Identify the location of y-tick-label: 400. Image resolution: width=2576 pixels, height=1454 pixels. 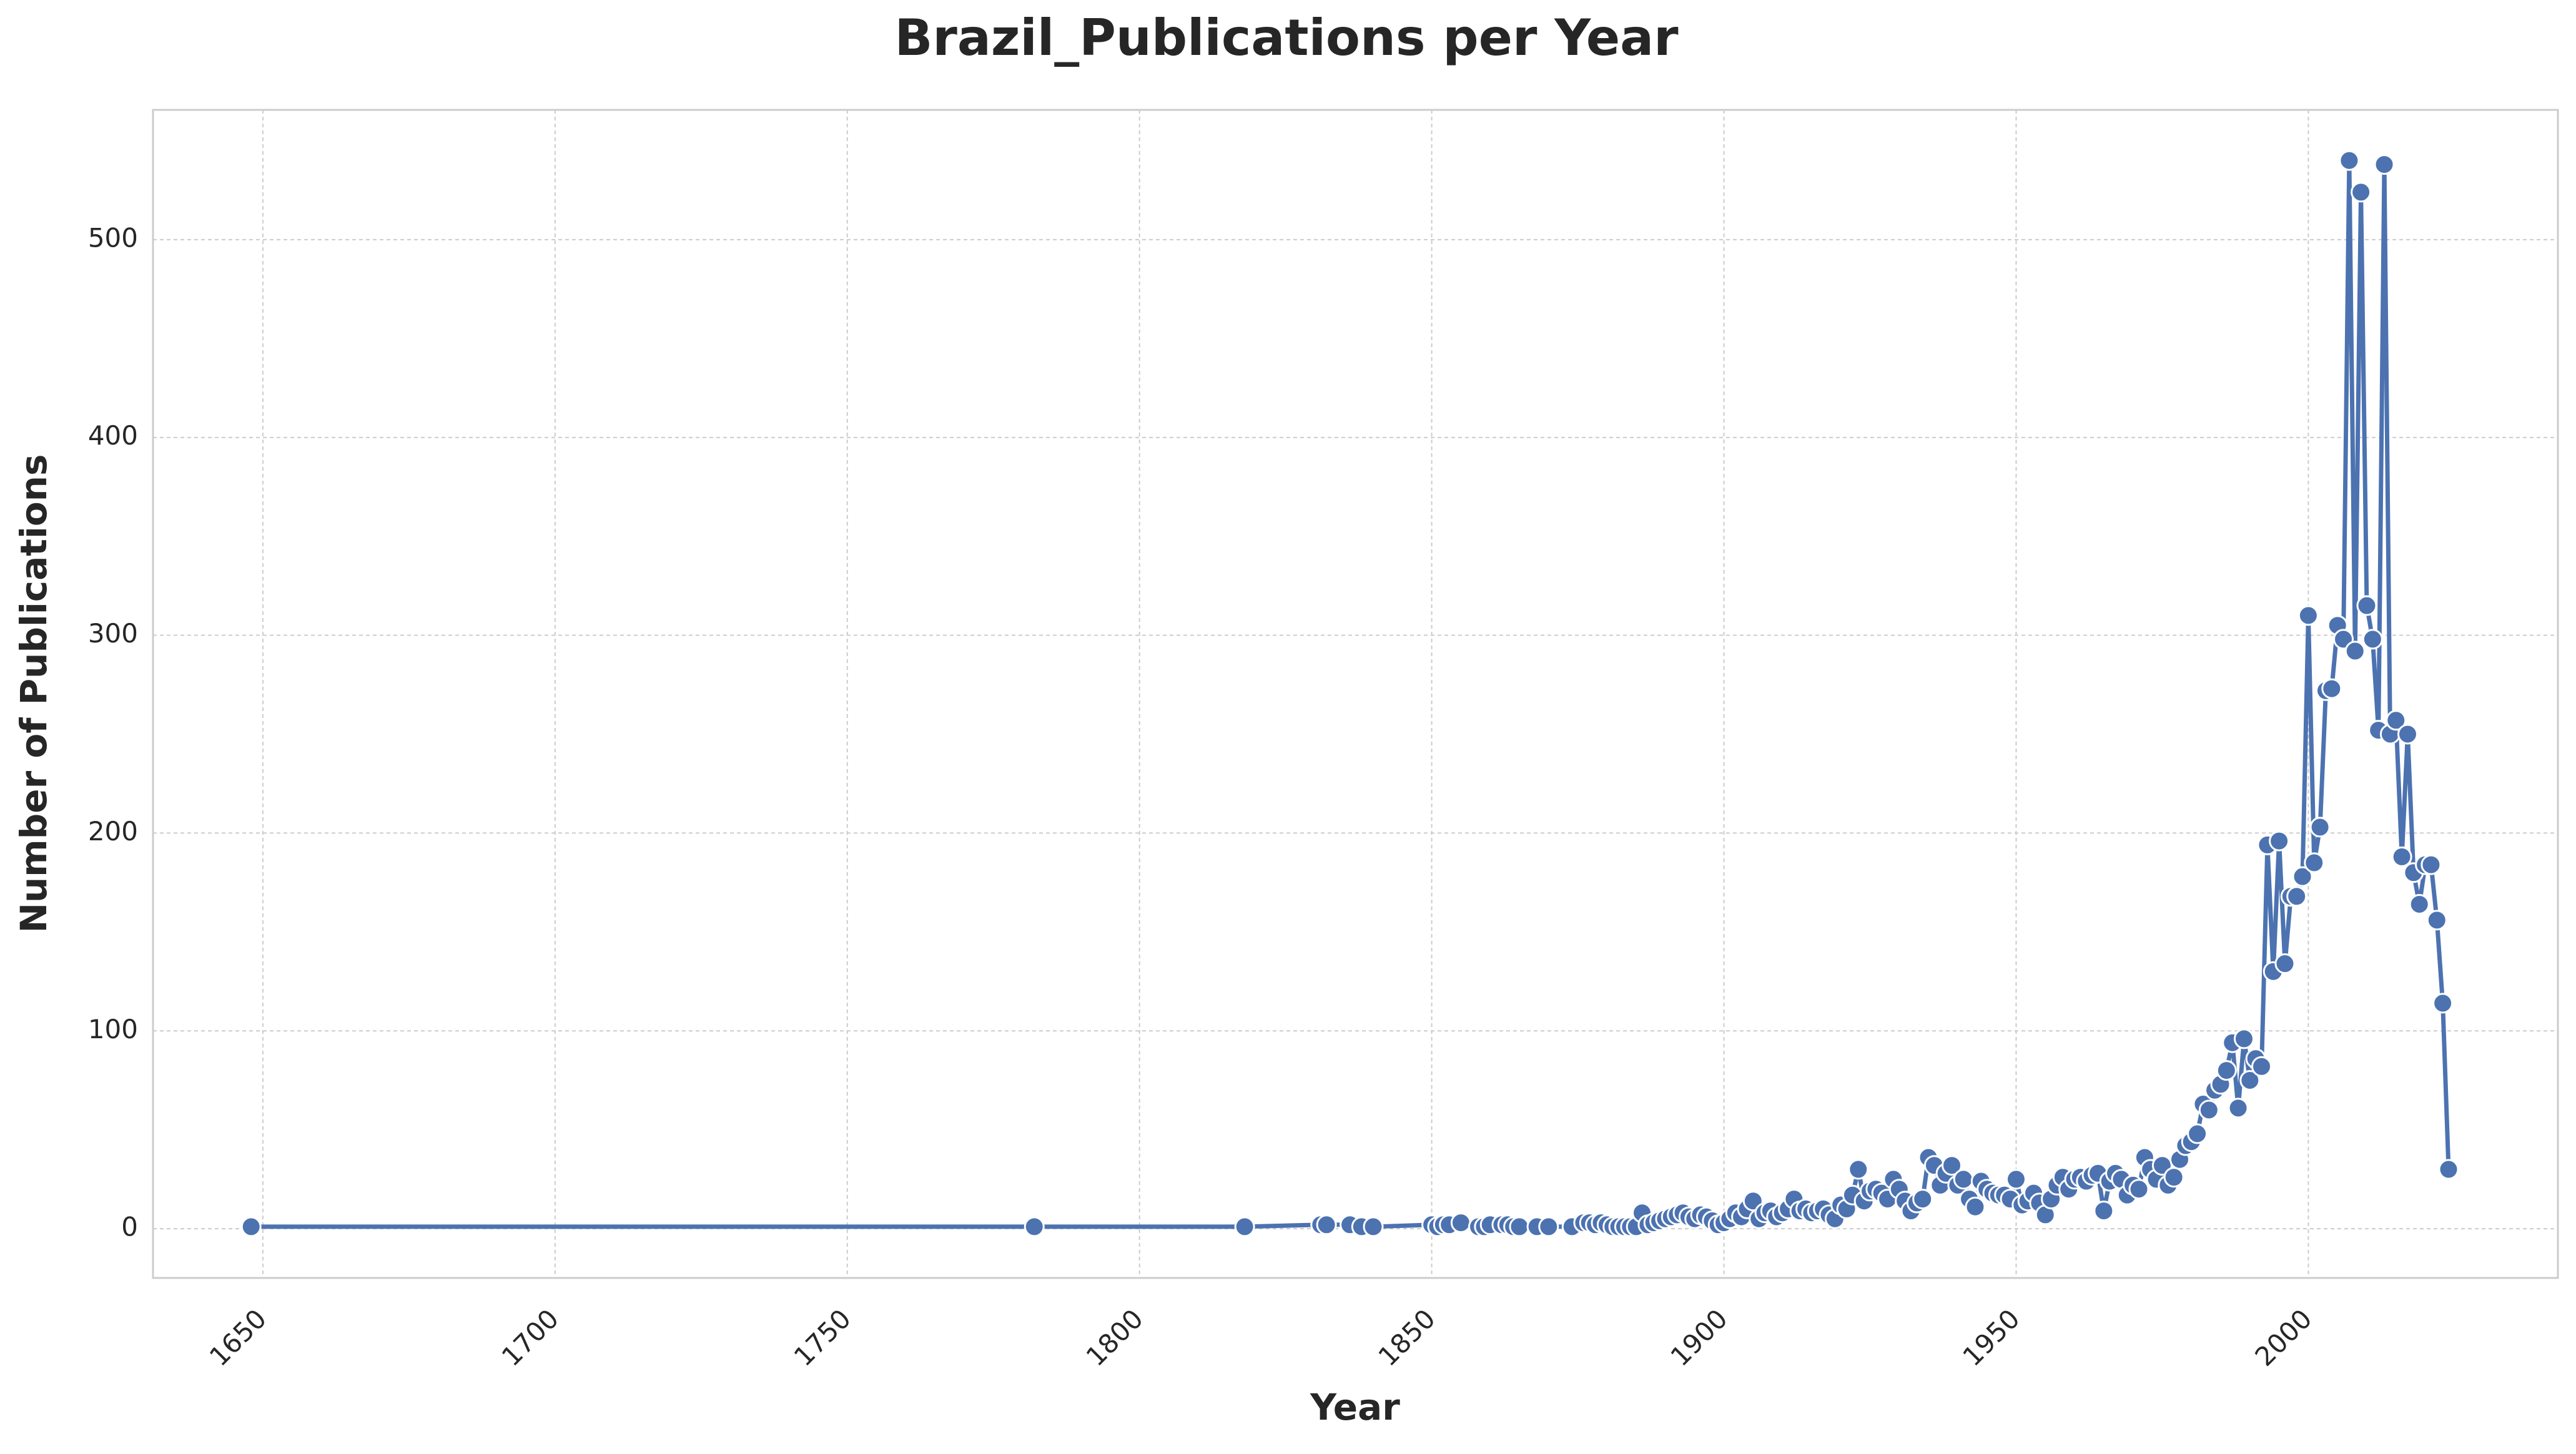
(113, 435).